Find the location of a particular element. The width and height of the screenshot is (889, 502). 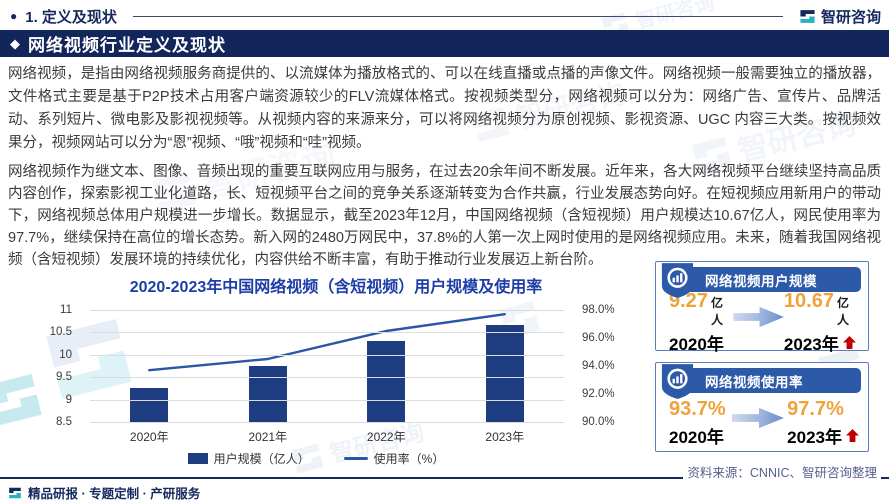

right-tick: 98.0% is located at coordinates (598, 310).